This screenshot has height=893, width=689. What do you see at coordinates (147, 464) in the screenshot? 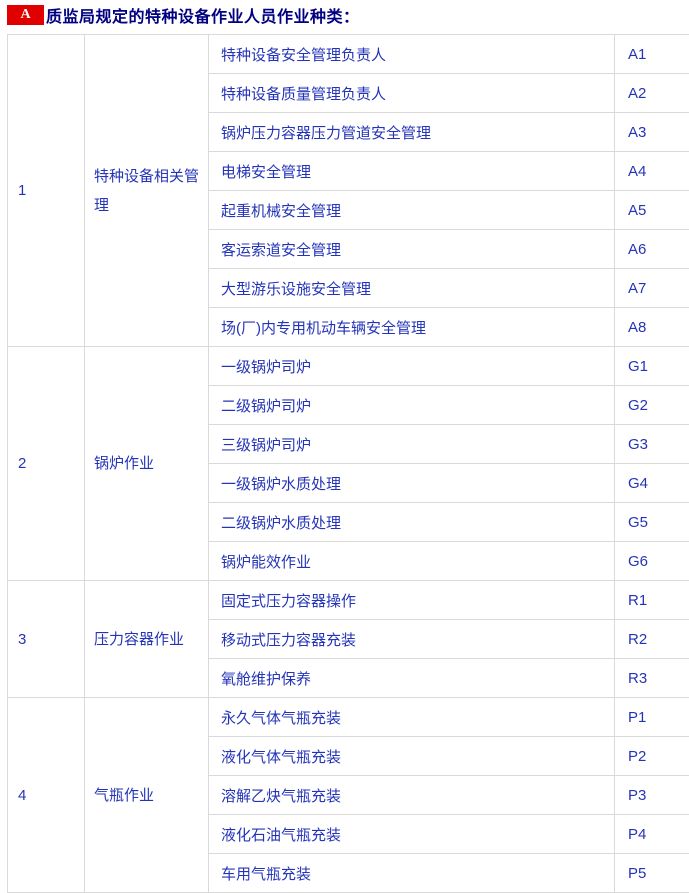
I see `group-category-cell: 锅炉作业` at bounding box center [147, 464].